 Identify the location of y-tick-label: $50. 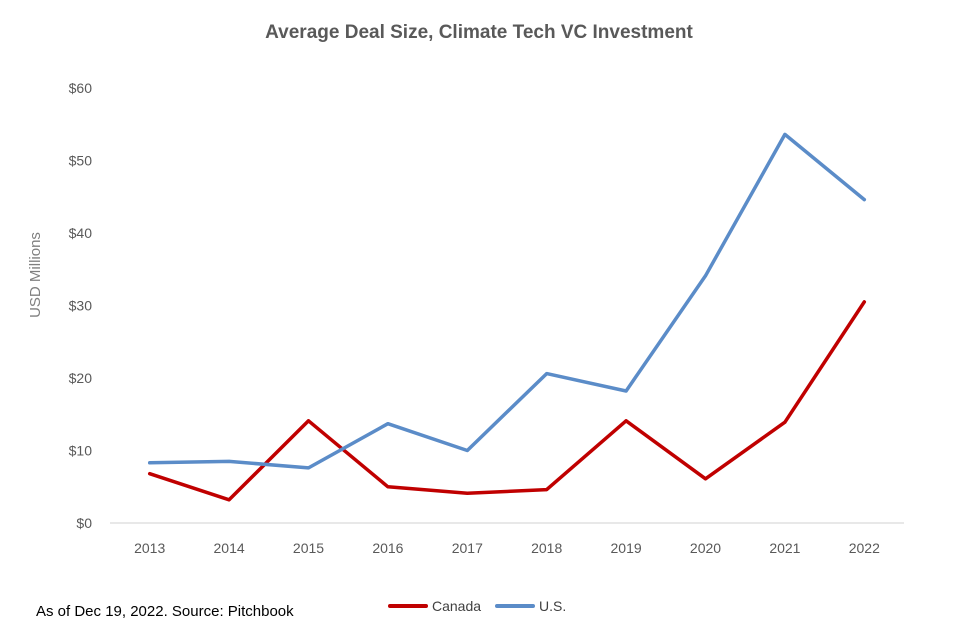
(81, 161).